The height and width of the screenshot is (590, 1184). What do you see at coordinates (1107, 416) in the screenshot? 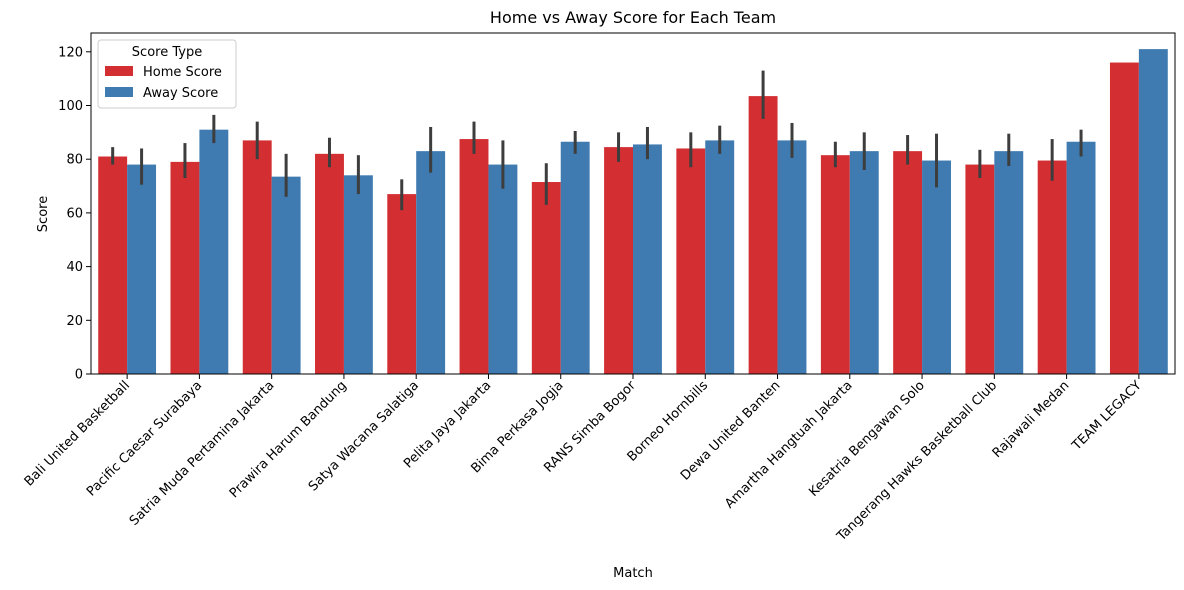
I see `x-tick-label: TEAM LEGACY` at bounding box center [1107, 416].